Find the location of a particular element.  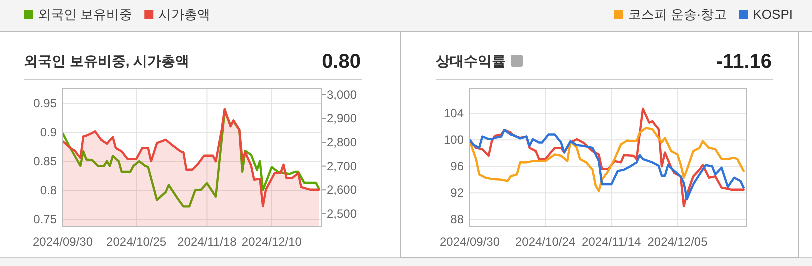

y-tick-label: 0.8 is located at coordinates (49, 190).